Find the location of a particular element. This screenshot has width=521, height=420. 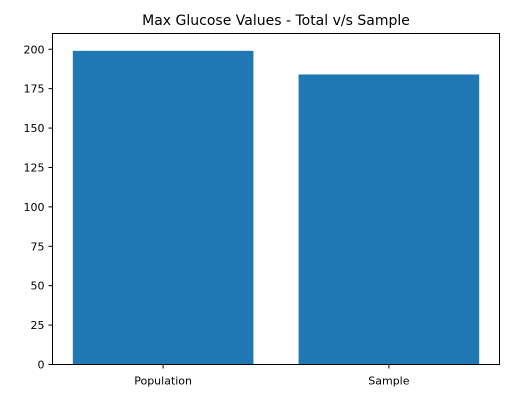

y-axis: 0 25 50 75 100 125 150 175 200 is located at coordinates (38, 207).